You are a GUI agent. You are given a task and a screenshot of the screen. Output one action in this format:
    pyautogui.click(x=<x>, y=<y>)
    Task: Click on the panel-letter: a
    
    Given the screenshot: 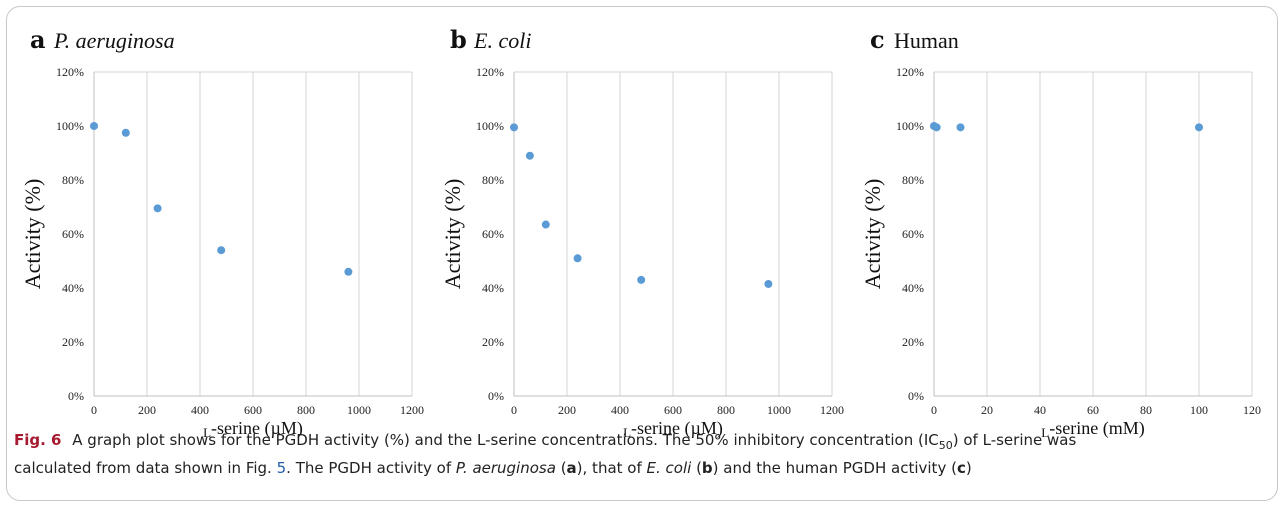 What is the action you would take?
    pyautogui.click(x=38, y=39)
    